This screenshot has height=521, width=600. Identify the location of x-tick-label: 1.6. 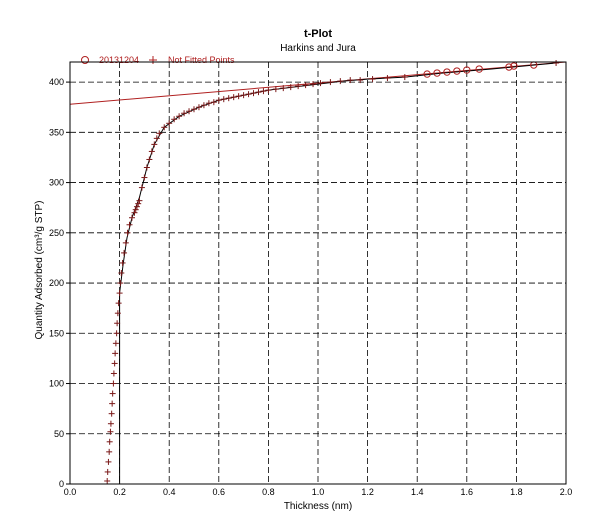
(467, 492).